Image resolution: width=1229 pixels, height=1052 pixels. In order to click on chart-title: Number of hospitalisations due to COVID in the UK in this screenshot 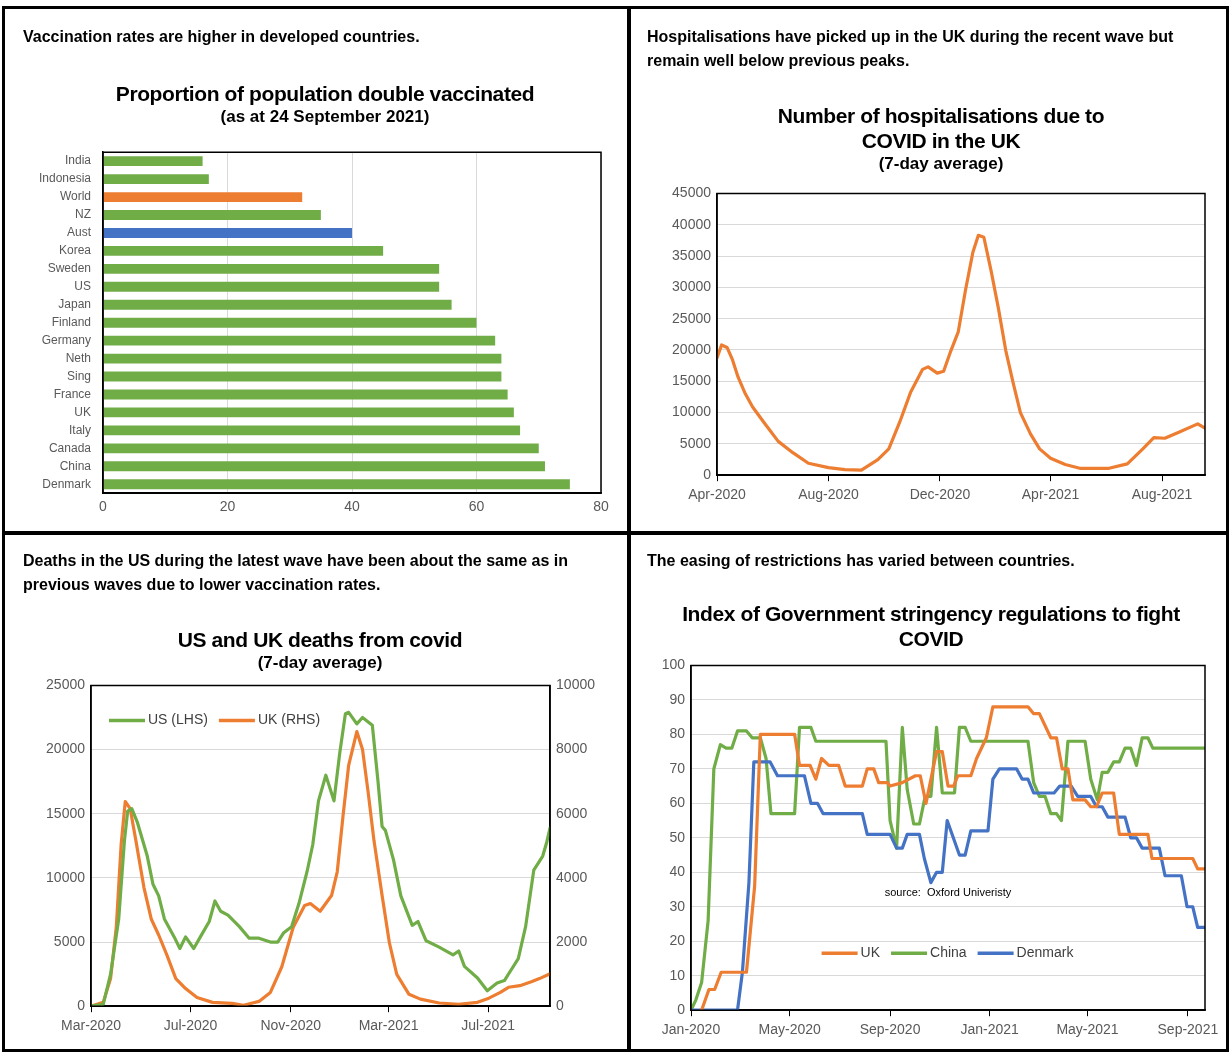, I will do `click(941, 128)`.